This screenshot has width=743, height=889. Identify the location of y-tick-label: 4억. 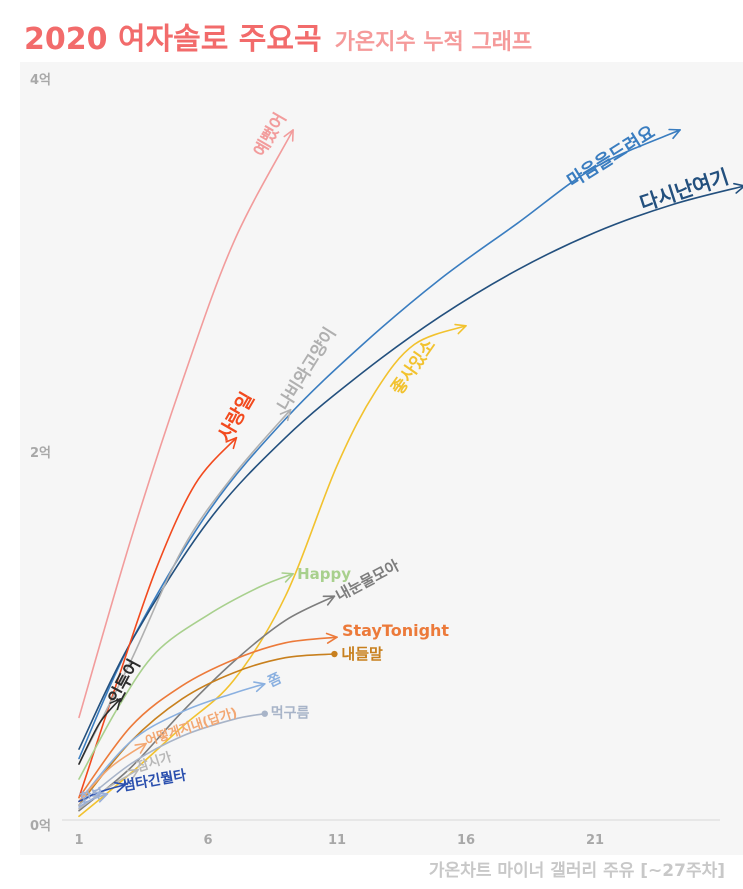
(40, 80).